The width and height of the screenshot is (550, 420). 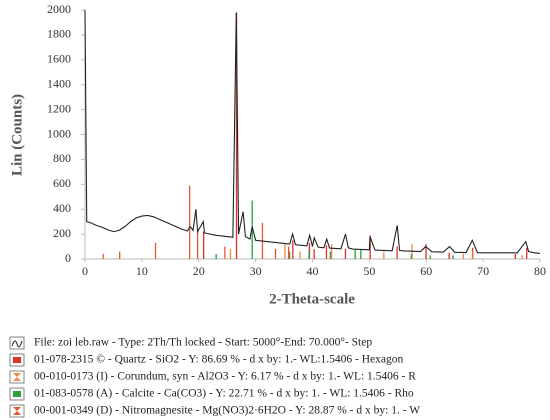 What do you see at coordinates (59, 108) in the screenshot?
I see `y-tick-label: 1200` at bounding box center [59, 108].